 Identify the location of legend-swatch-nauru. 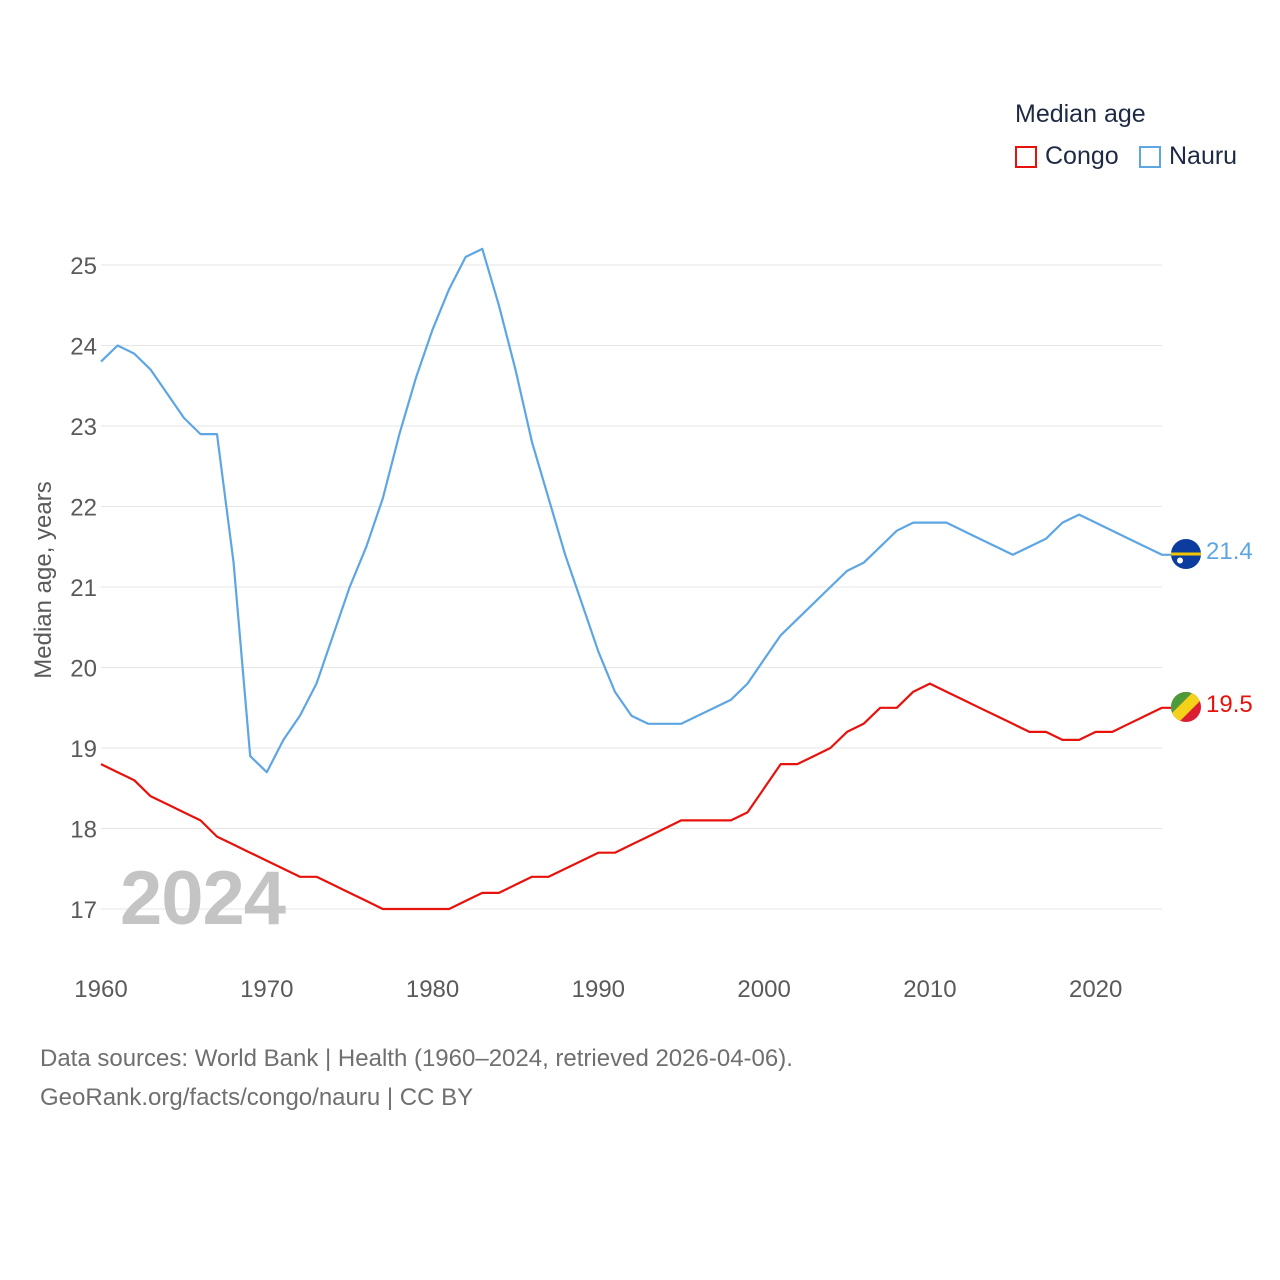
(1150, 156).